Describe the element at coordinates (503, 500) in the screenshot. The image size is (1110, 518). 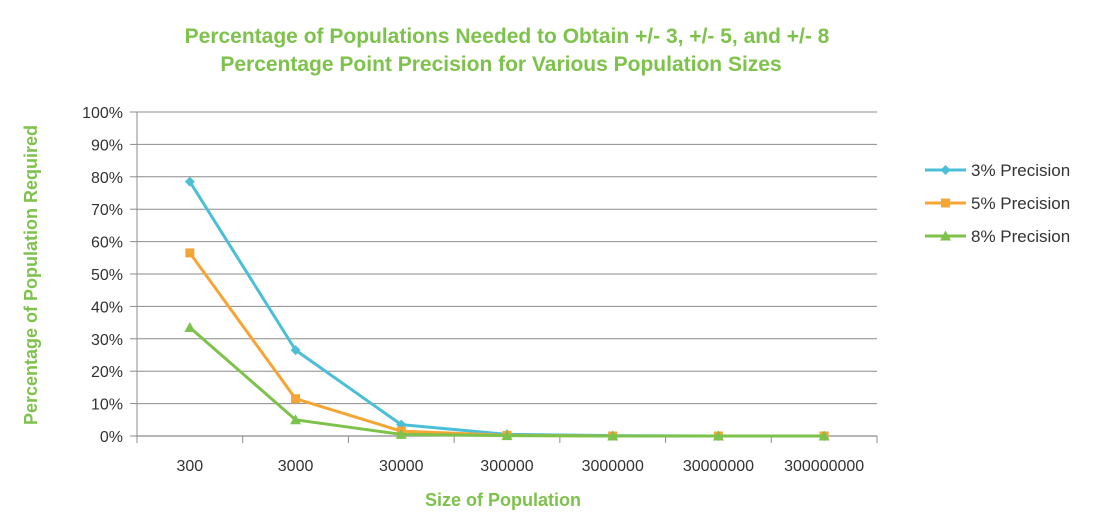
I see `x-axis-title: Size of Population` at that location.